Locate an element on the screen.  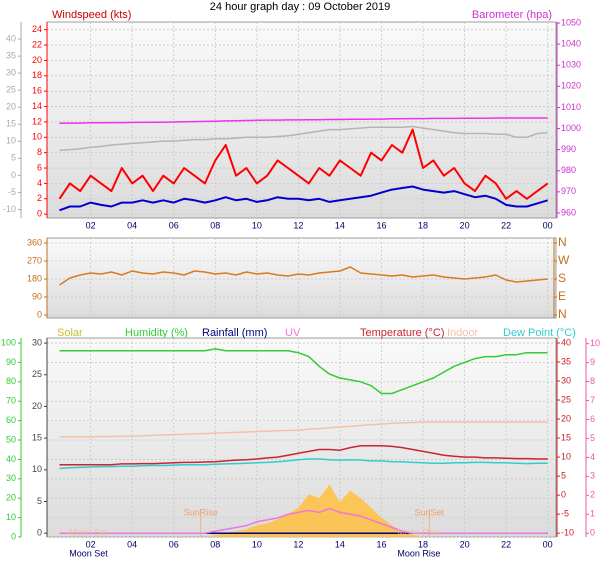
y-tick-label: W is located at coordinates (564, 260).